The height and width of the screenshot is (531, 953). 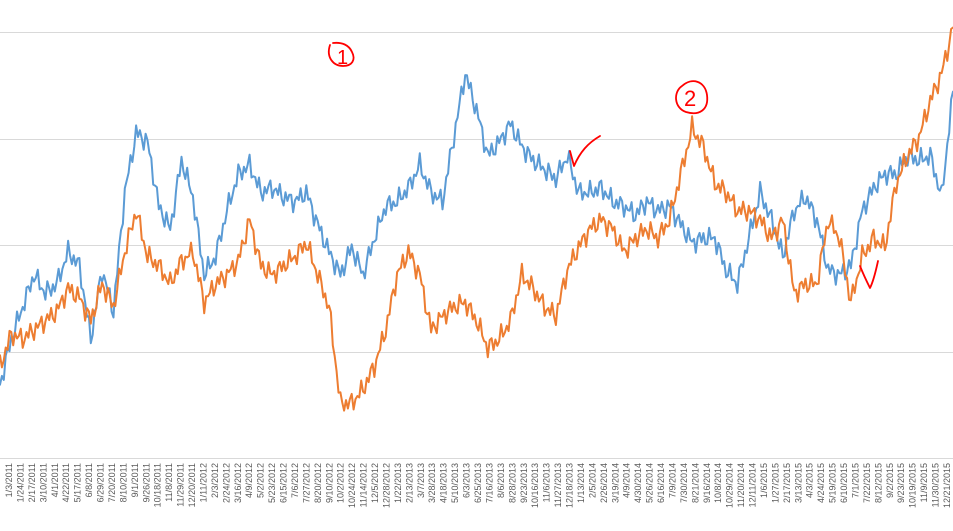 I want to click on x-tick-label: 4/22/2011, so click(x=66, y=482).